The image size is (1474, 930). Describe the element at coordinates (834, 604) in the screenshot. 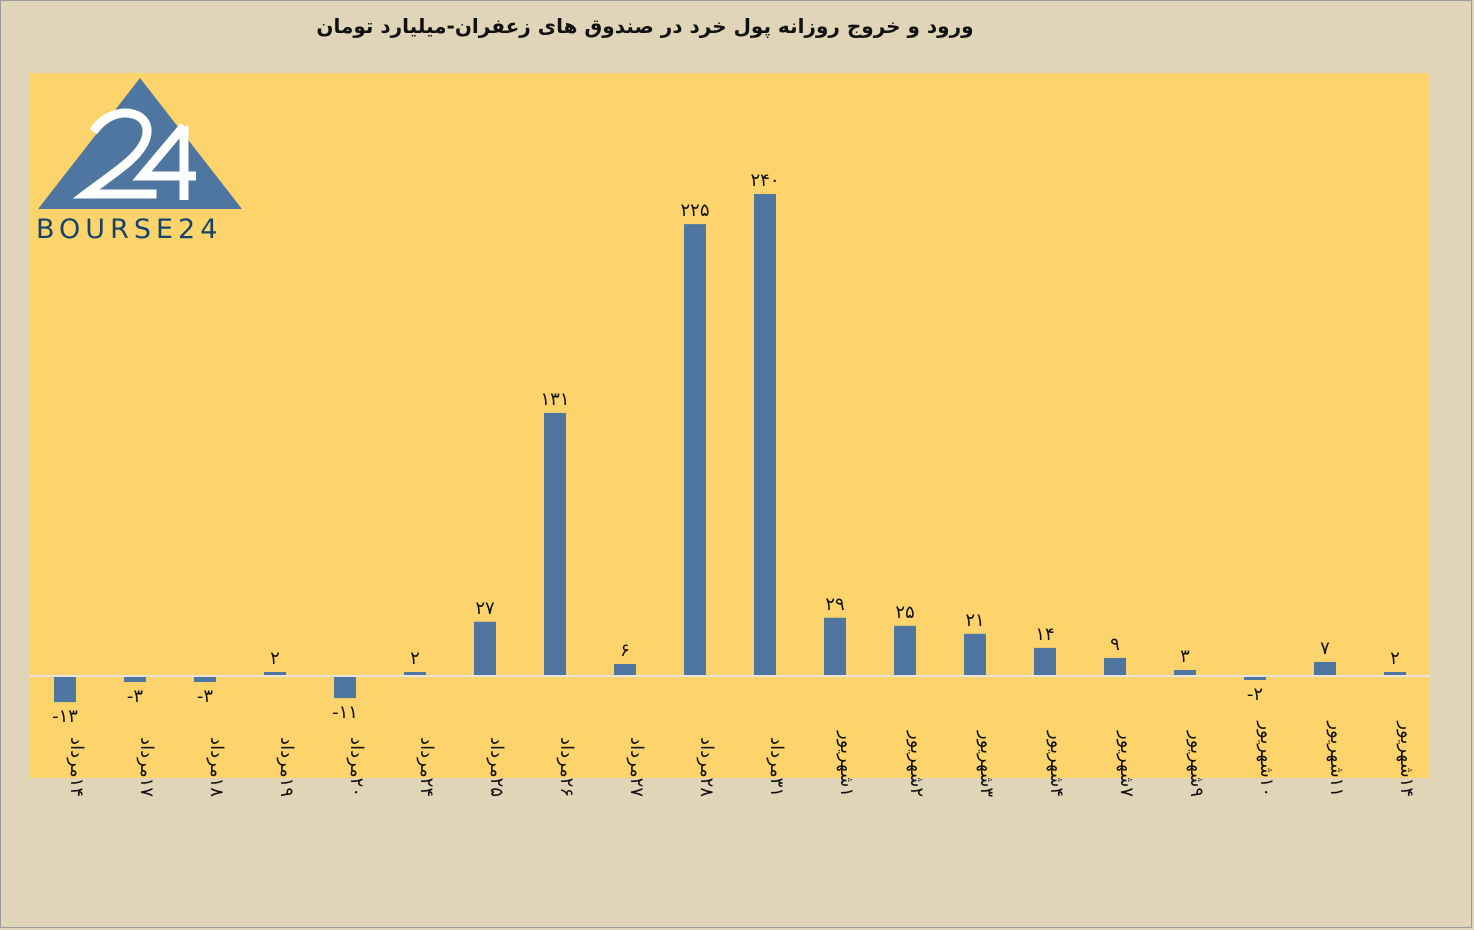

I see `data-label: ۲۹` at that location.